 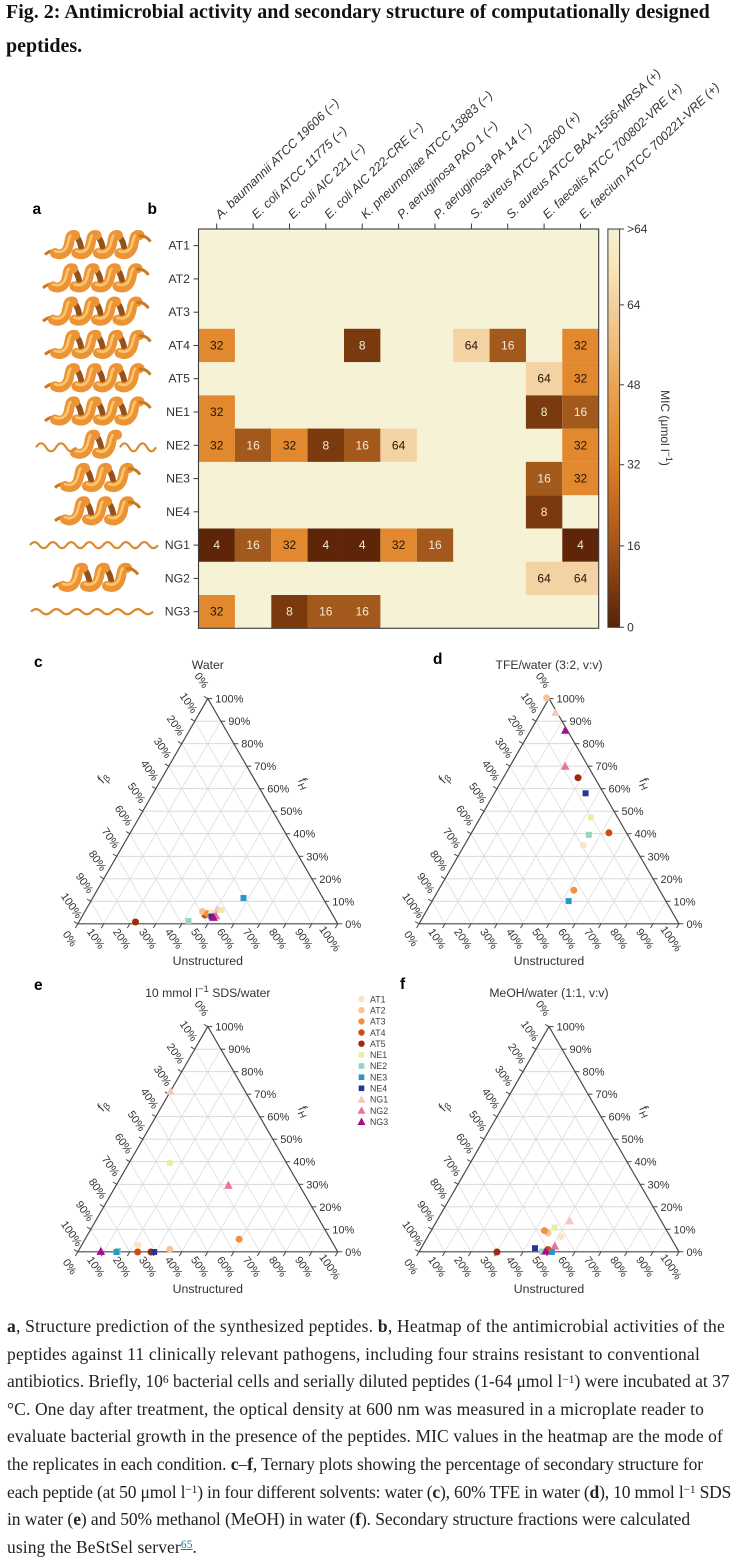 What do you see at coordinates (437, 659) in the screenshot?
I see `svg-text: d` at bounding box center [437, 659].